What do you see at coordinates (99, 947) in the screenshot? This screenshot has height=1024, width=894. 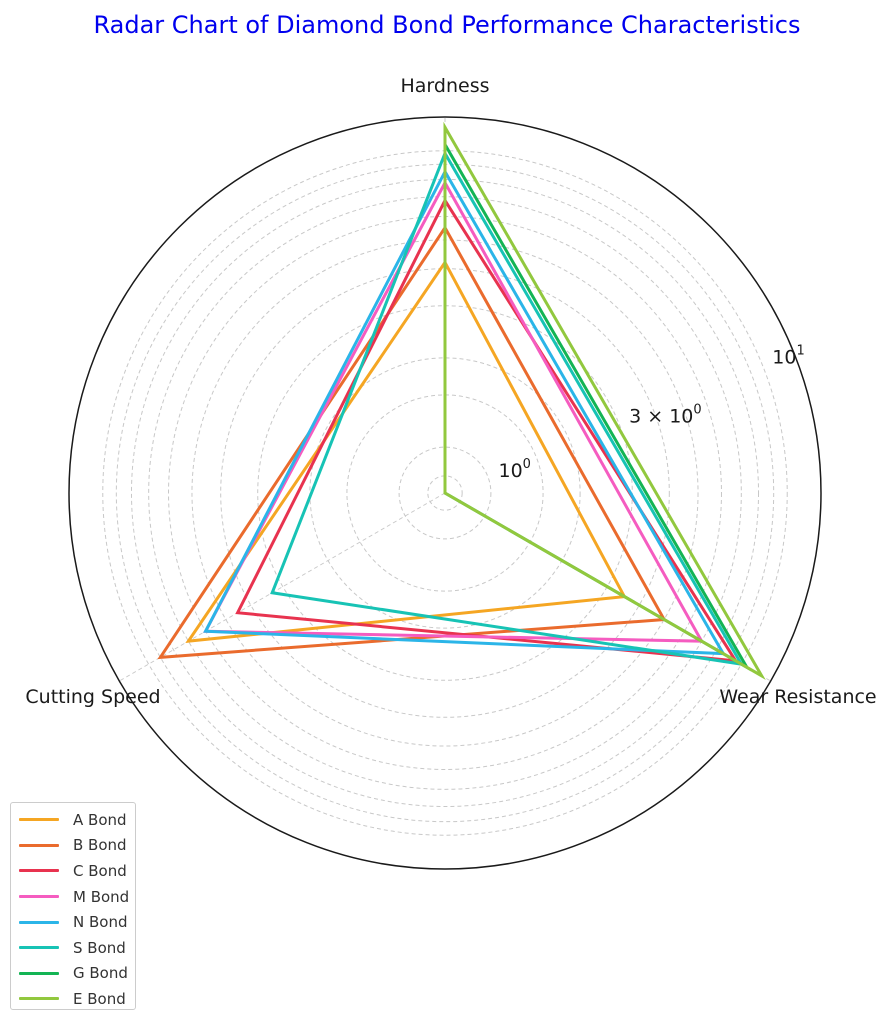 I see `legend-label: S Bond` at bounding box center [99, 947].